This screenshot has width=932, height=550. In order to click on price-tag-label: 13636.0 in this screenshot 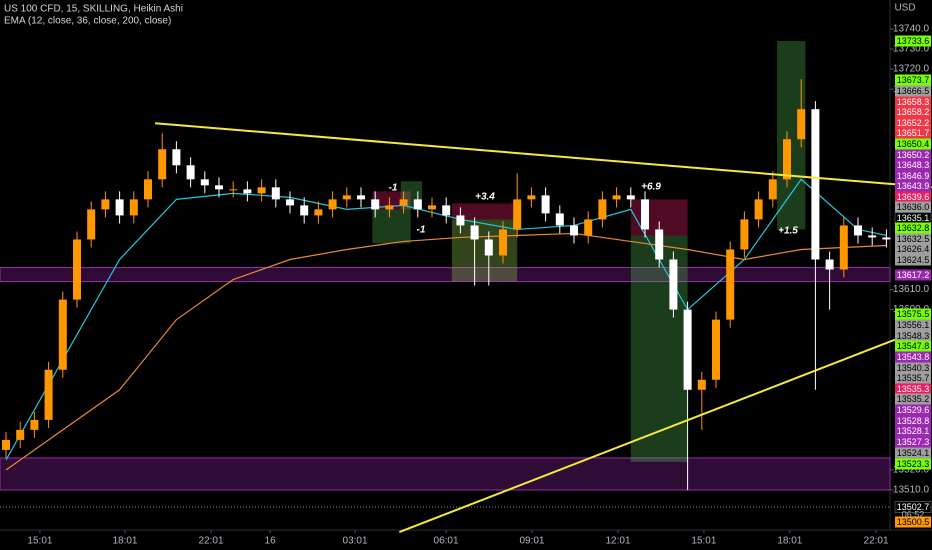, I will do `click(913, 207)`.